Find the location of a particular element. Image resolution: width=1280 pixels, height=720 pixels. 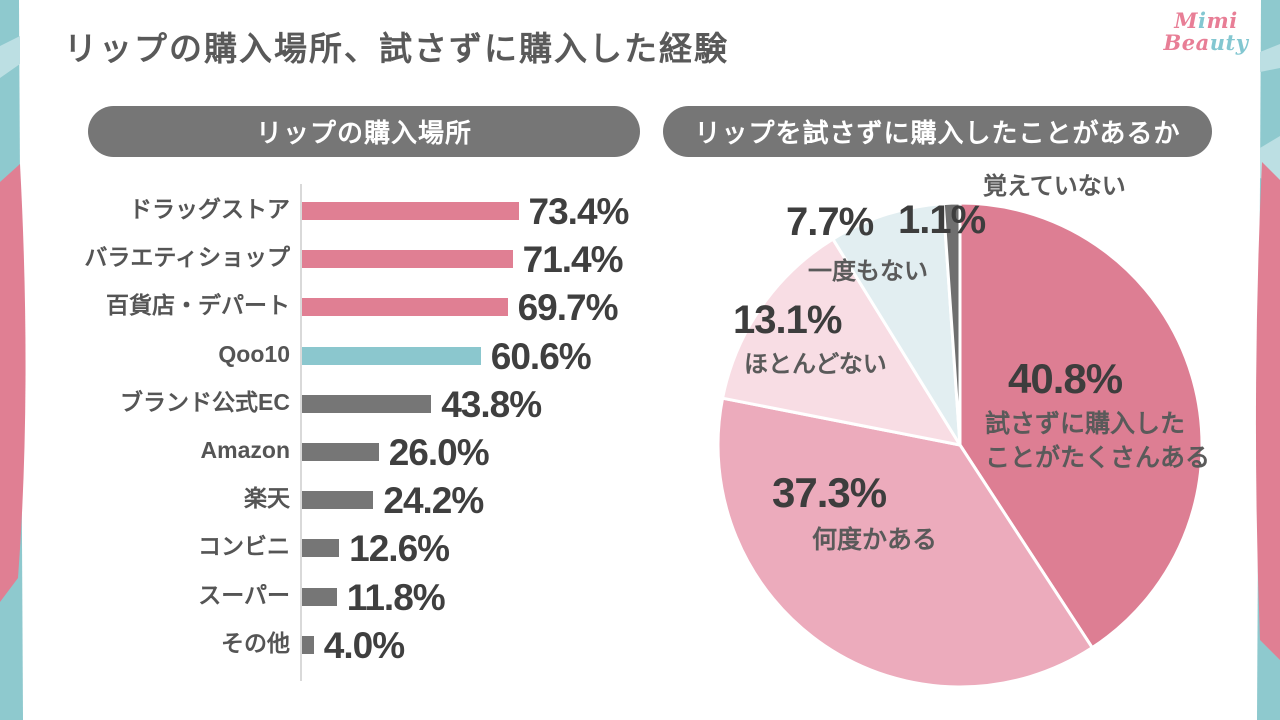

logo-letter: e is located at coordinates (1188, 43).